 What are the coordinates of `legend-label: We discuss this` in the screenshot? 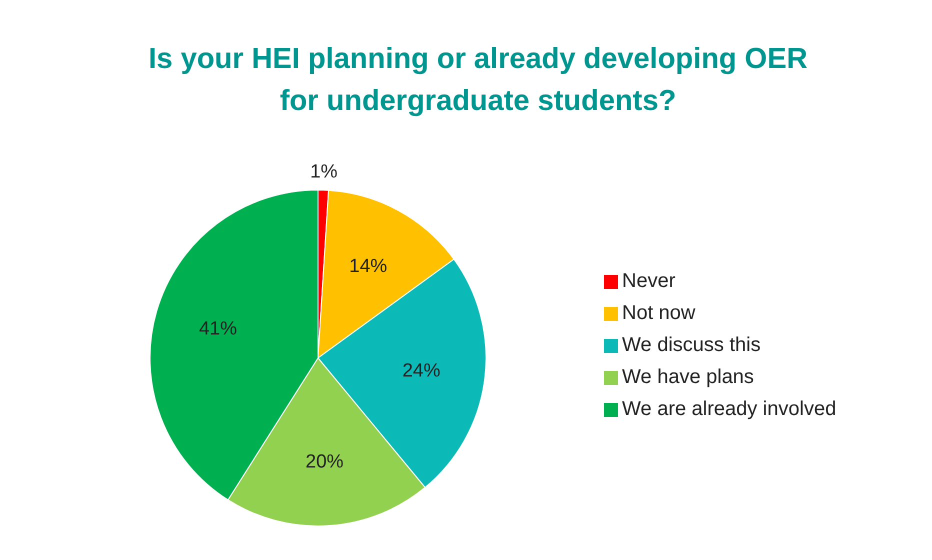 It's located at (691, 345).